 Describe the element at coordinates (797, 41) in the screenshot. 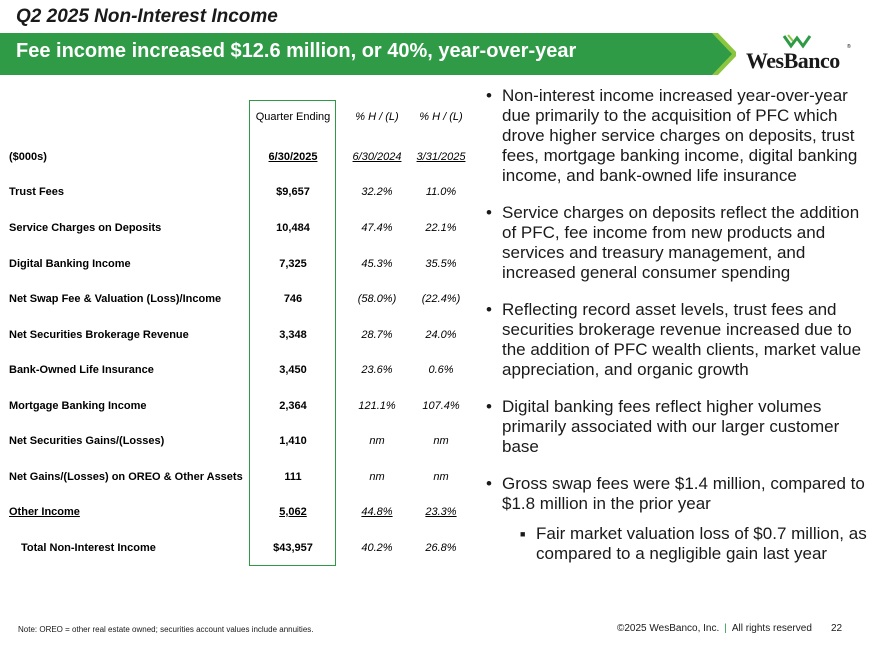

I see `logo-mark-icon` at that location.